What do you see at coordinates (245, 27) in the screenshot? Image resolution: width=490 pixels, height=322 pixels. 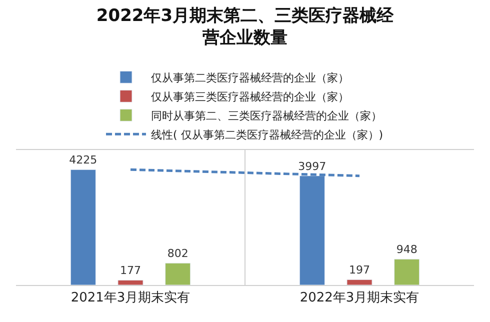 I see `chart-title: 2022年3月期末第二、三类医疗器械经营企业数量` at bounding box center [245, 27].